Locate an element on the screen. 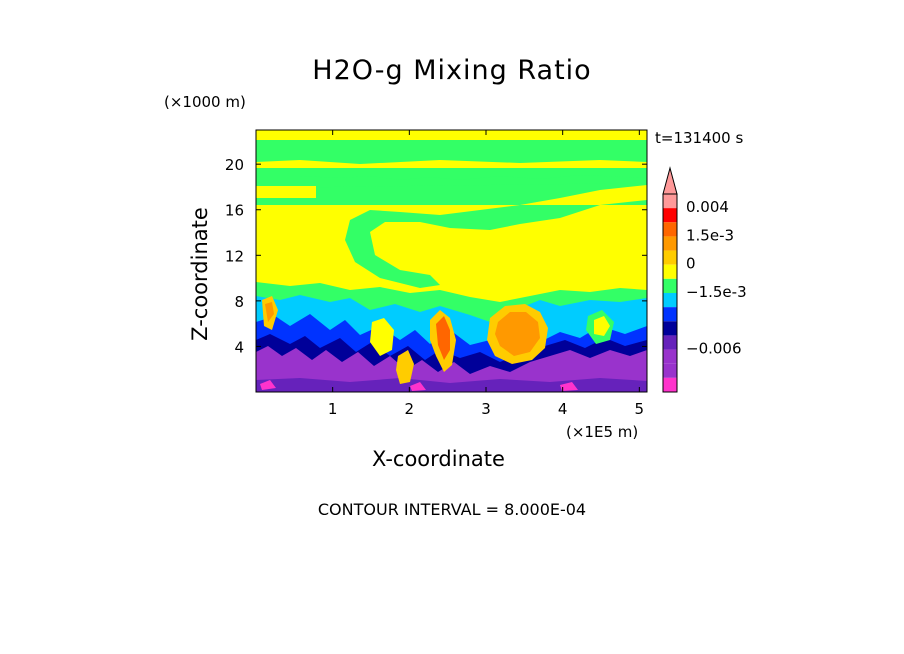  plume-x4-5-core is located at coordinates (602, 326).